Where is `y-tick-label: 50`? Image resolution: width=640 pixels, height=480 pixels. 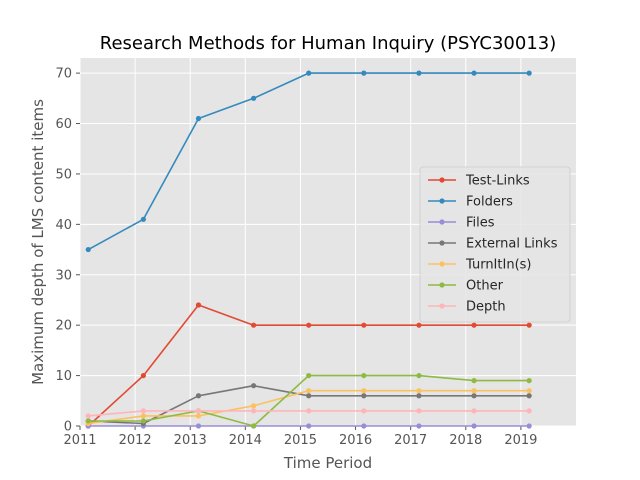
y-tick-label: 50 is located at coordinates (63, 174).